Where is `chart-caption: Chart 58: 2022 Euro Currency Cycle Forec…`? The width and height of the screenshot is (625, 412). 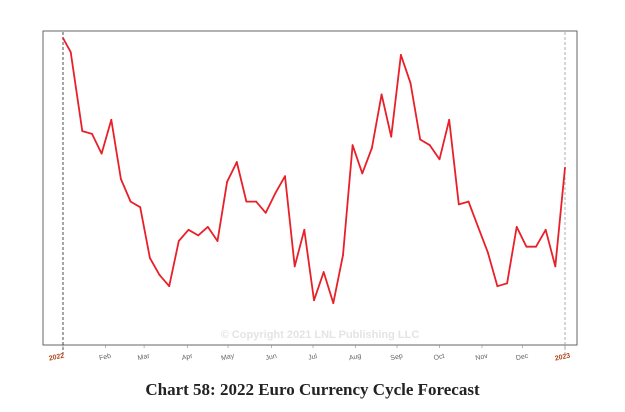
chart-caption: Chart 58: 2022 Euro Currency Cycle Forec… is located at coordinates (312, 389).